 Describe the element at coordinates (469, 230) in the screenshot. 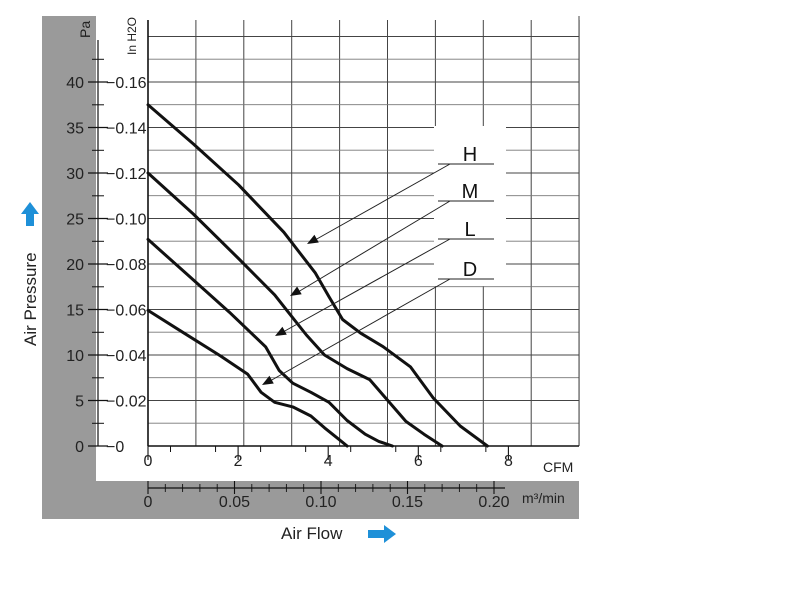

I see `legend-label-l: L` at that location.